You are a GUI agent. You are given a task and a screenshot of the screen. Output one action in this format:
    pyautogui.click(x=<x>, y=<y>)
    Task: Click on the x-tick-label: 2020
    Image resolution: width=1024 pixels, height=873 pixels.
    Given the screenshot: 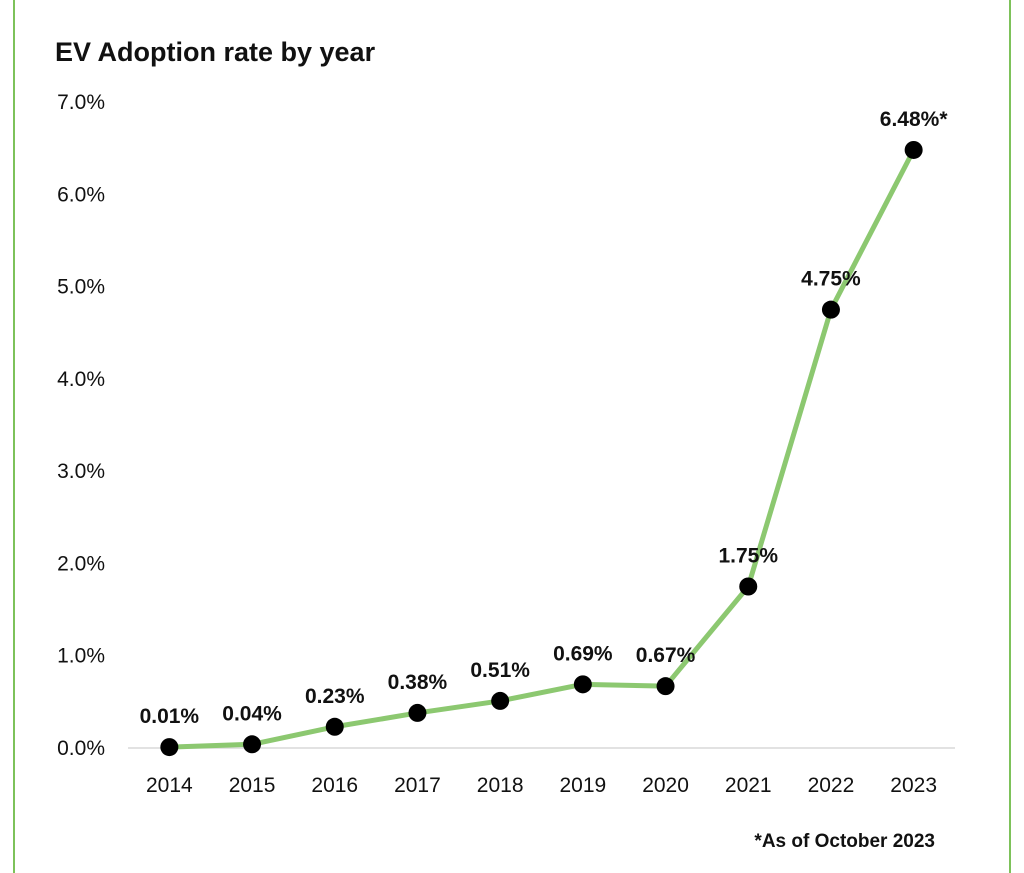 What is the action you would take?
    pyautogui.click(x=665, y=785)
    